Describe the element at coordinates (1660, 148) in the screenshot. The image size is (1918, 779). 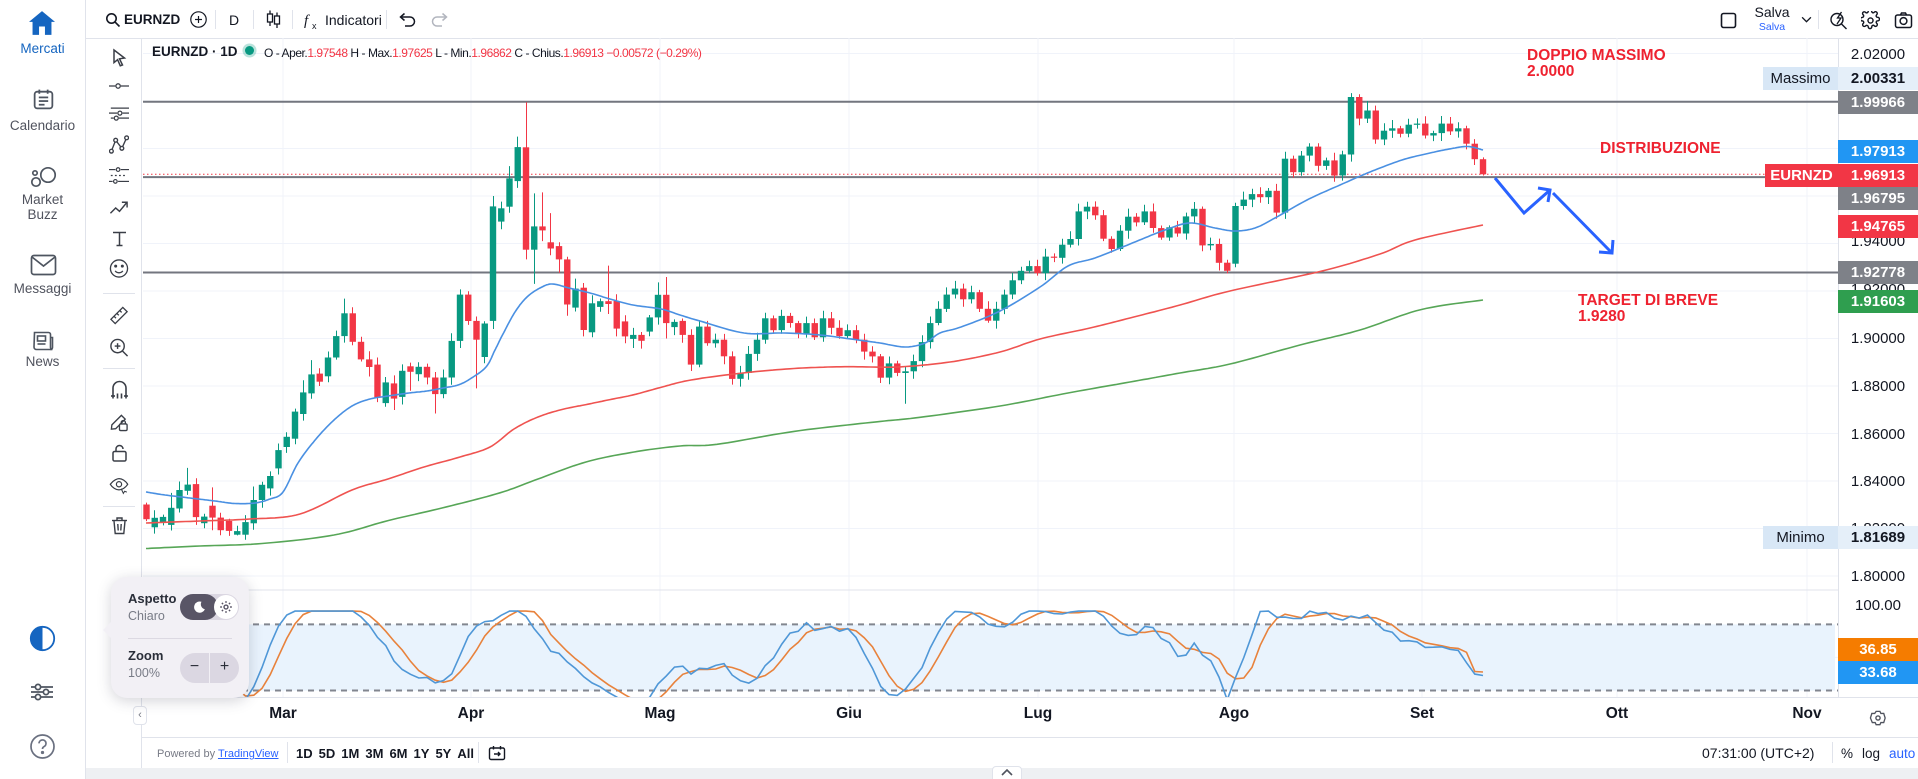
I see `svg-text: DISTRIBUZIONE` at that location.